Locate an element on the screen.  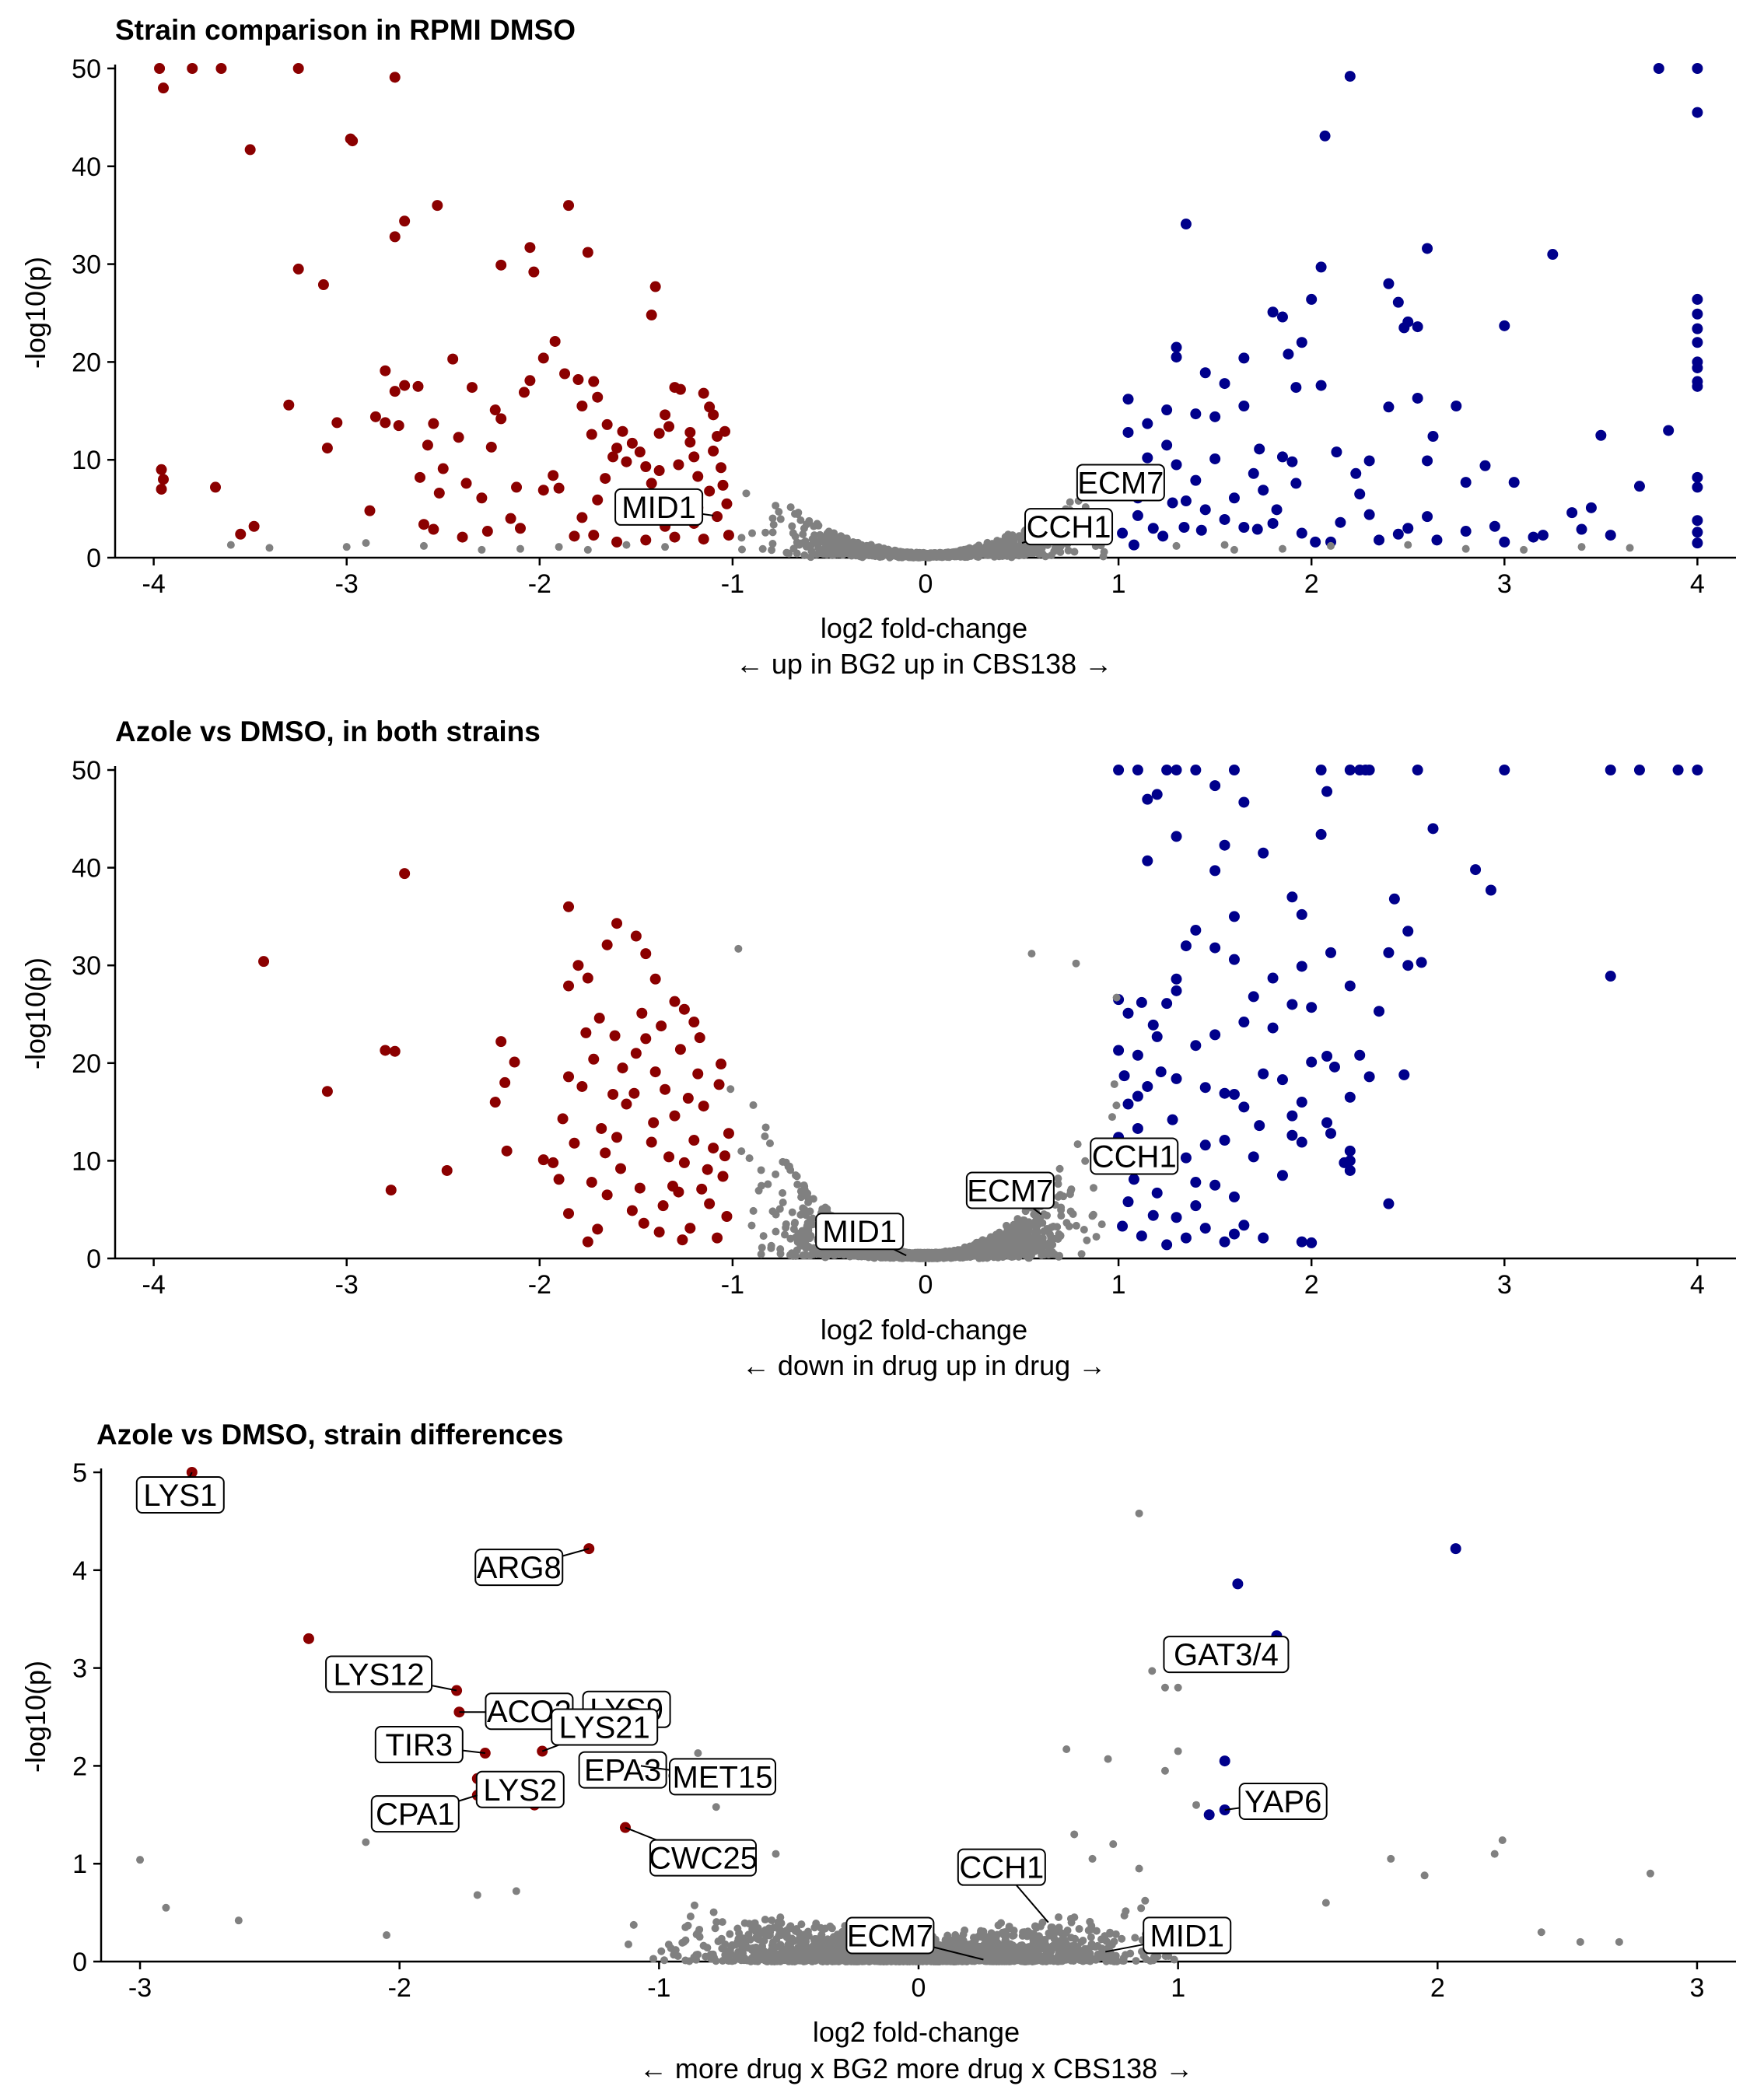
x-tick-label: 0 is located at coordinates (926, 584).